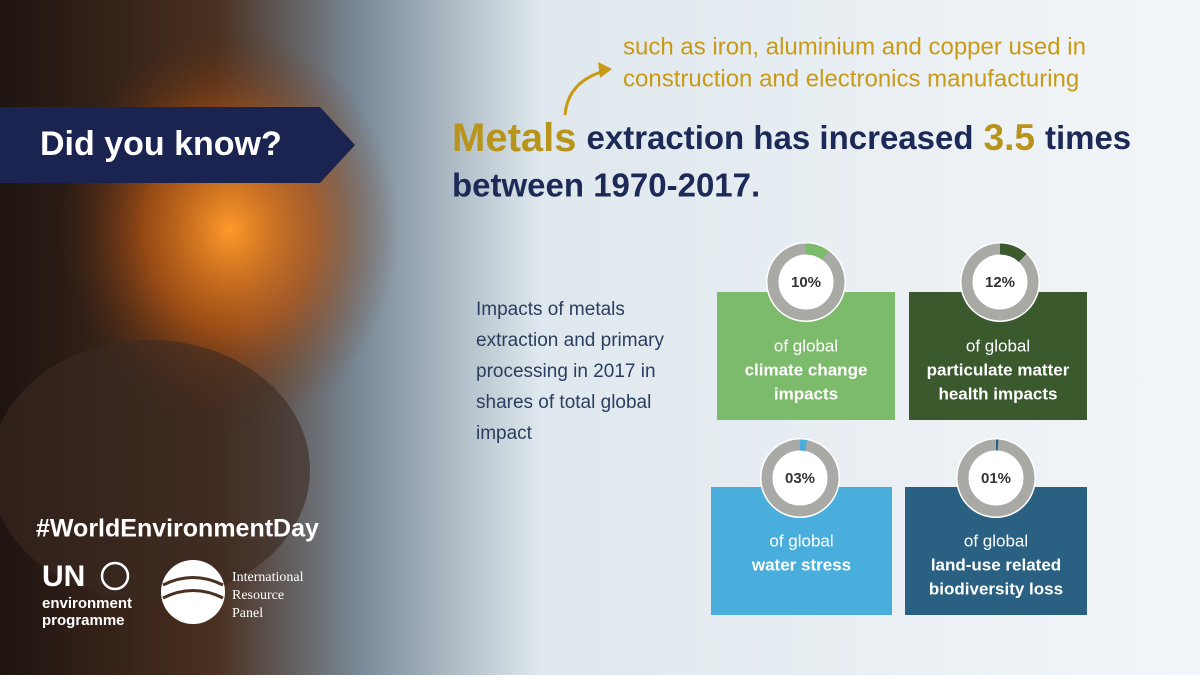  Describe the element at coordinates (1088, 137) in the screenshot. I see `headline-part: times` at that location.